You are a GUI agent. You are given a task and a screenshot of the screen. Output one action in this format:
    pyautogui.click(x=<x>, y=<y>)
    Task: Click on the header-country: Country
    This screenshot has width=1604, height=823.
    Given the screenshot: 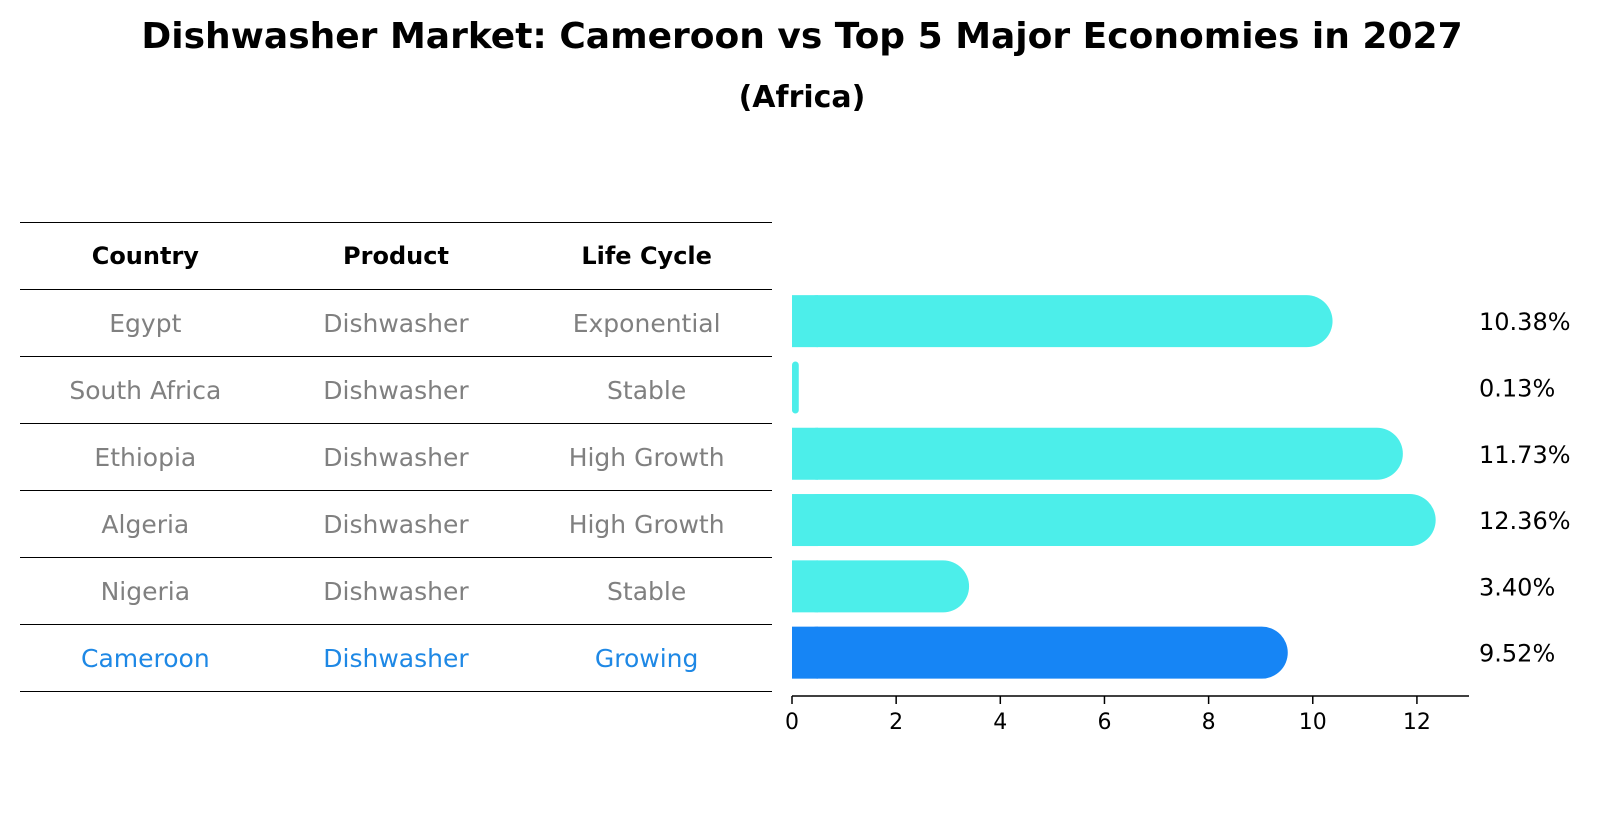 What is the action you would take?
    pyautogui.click(x=145, y=256)
    